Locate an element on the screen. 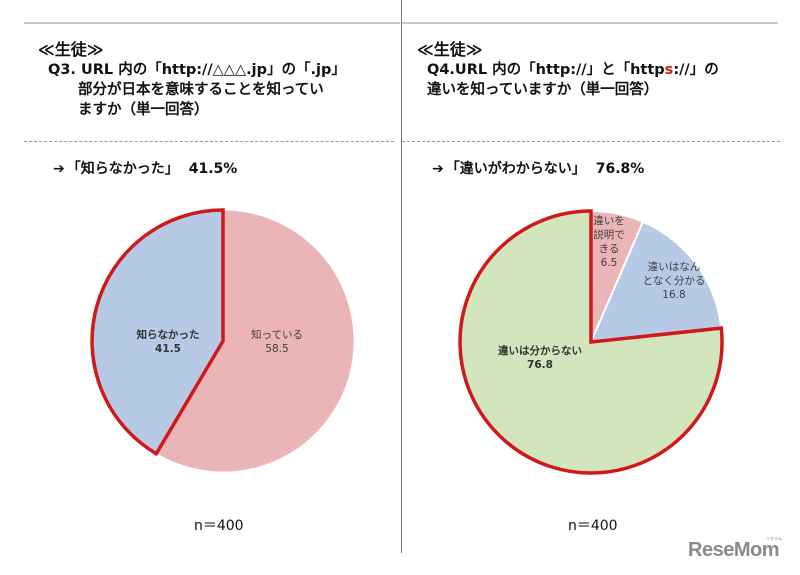 The image size is (800, 575). q4-slice-label-somewhat-know: 違いはなん となく分かる 16.8 is located at coordinates (674, 281).